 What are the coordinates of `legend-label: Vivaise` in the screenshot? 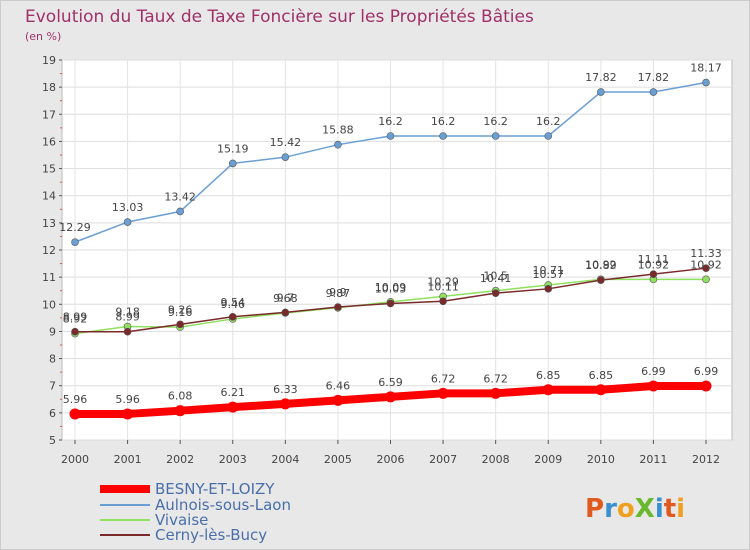 It's located at (181, 520).